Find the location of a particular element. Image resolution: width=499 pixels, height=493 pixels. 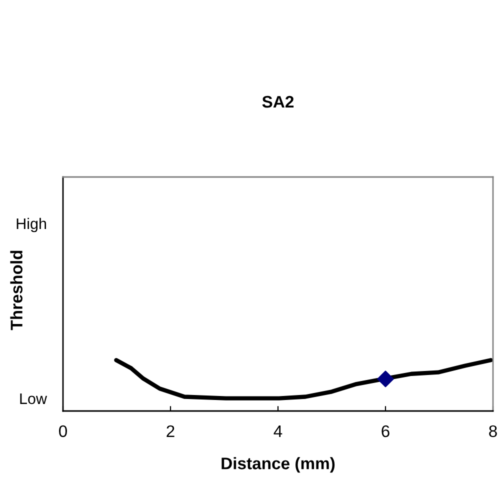

x-tick-label: 8 is located at coordinates (493, 431).